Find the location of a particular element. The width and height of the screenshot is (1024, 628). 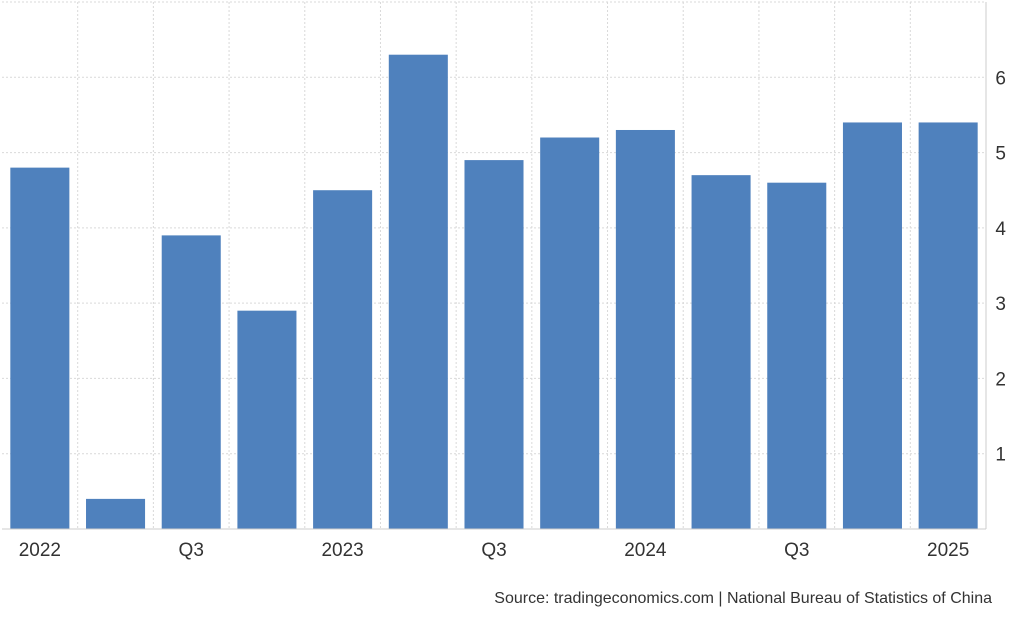

bar-2024-q1 is located at coordinates (645, 329).